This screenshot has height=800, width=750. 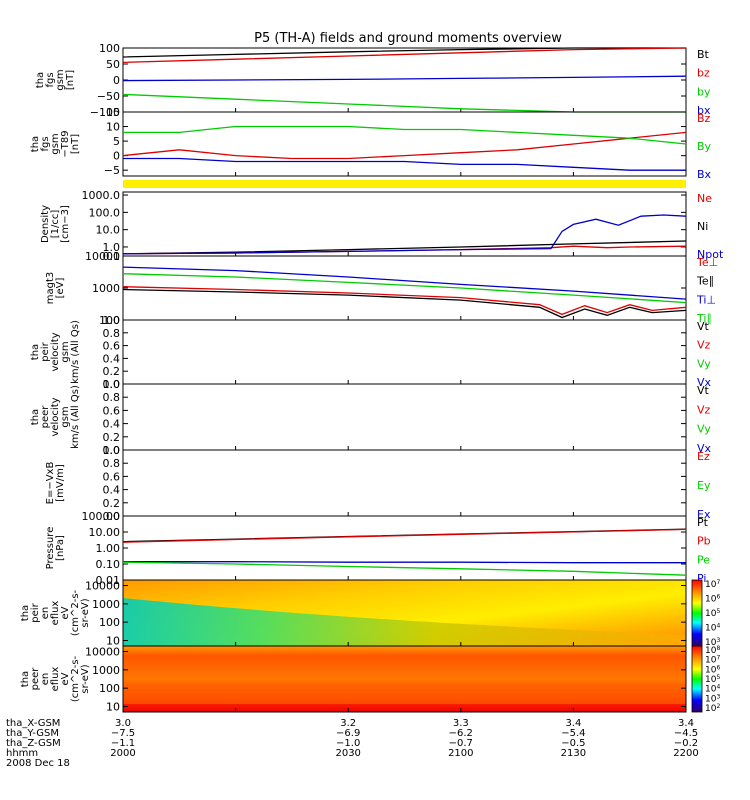 I want to click on series-ni-line, so click(x=404, y=247).